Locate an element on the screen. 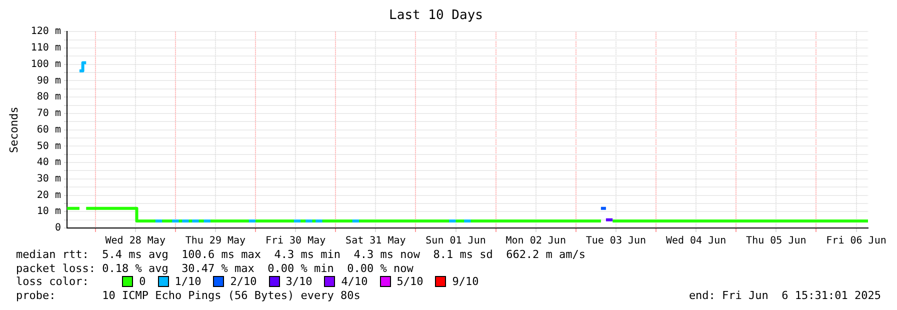 The width and height of the screenshot is (897, 310). x-tick-label: Mon 02 Jun is located at coordinates (536, 241).